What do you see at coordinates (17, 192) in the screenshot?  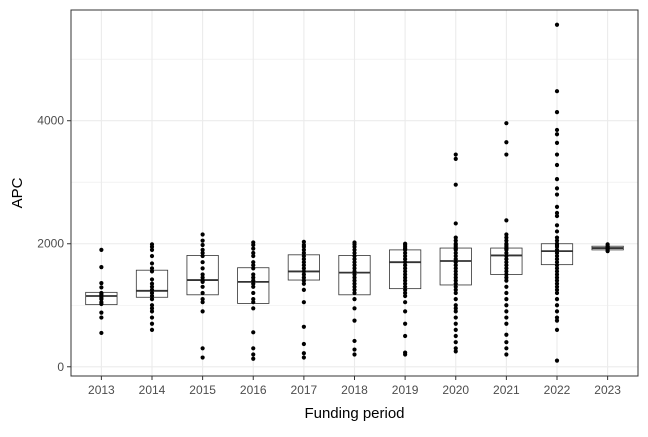 I see `y-axis-title: APC` at bounding box center [17, 192].